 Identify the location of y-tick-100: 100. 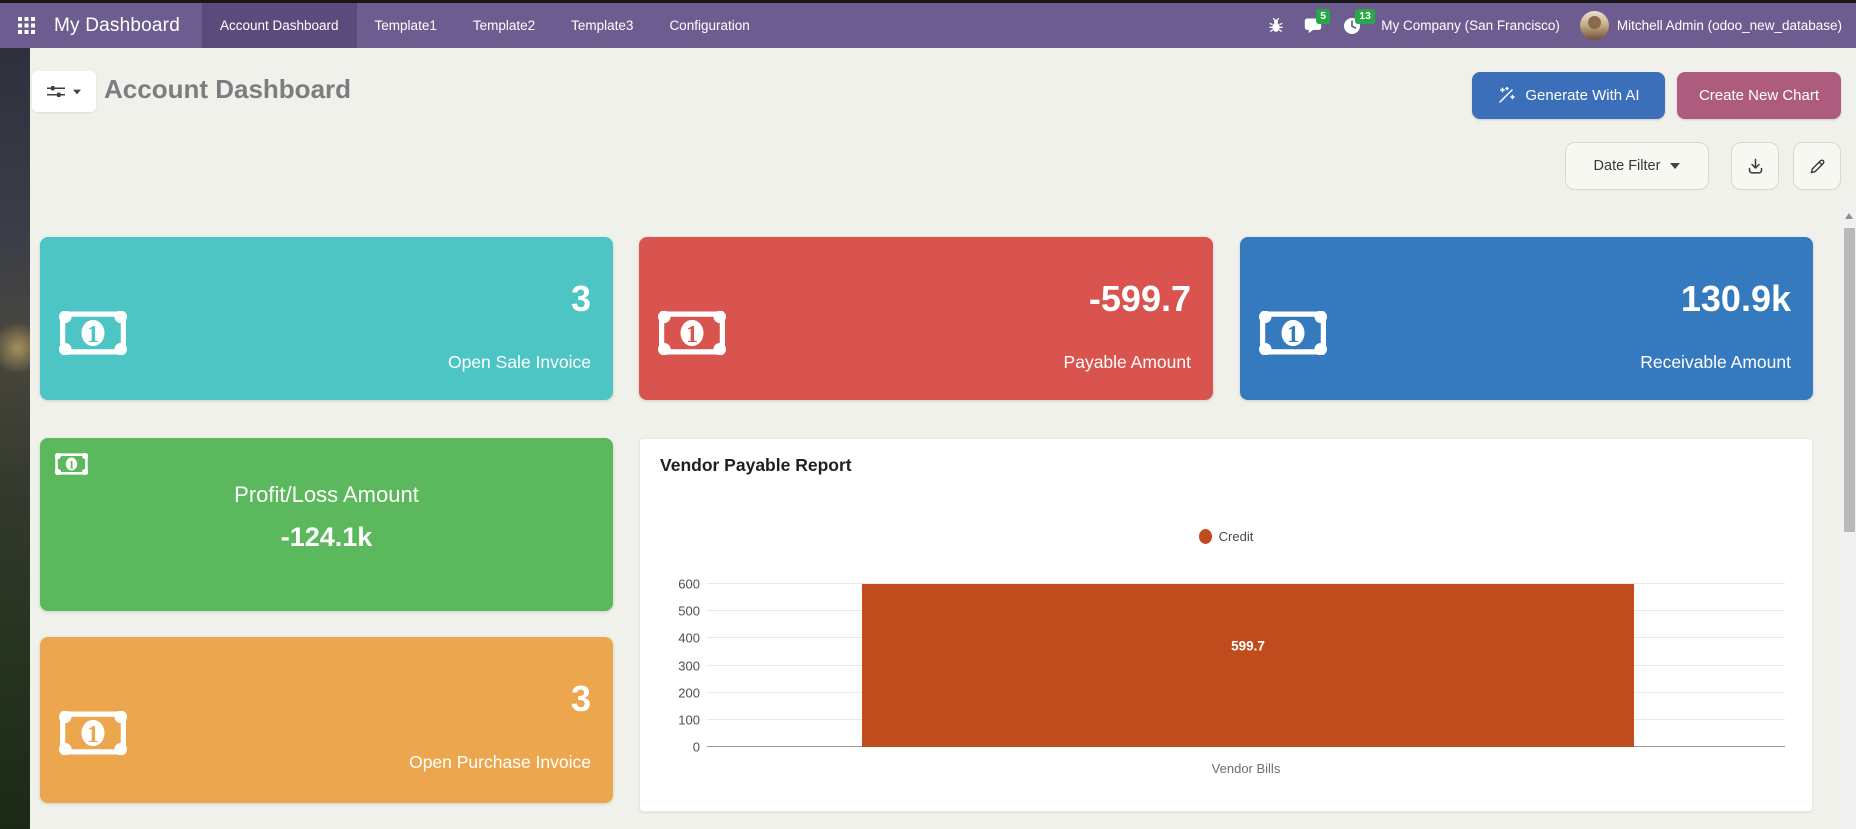
(689, 720).